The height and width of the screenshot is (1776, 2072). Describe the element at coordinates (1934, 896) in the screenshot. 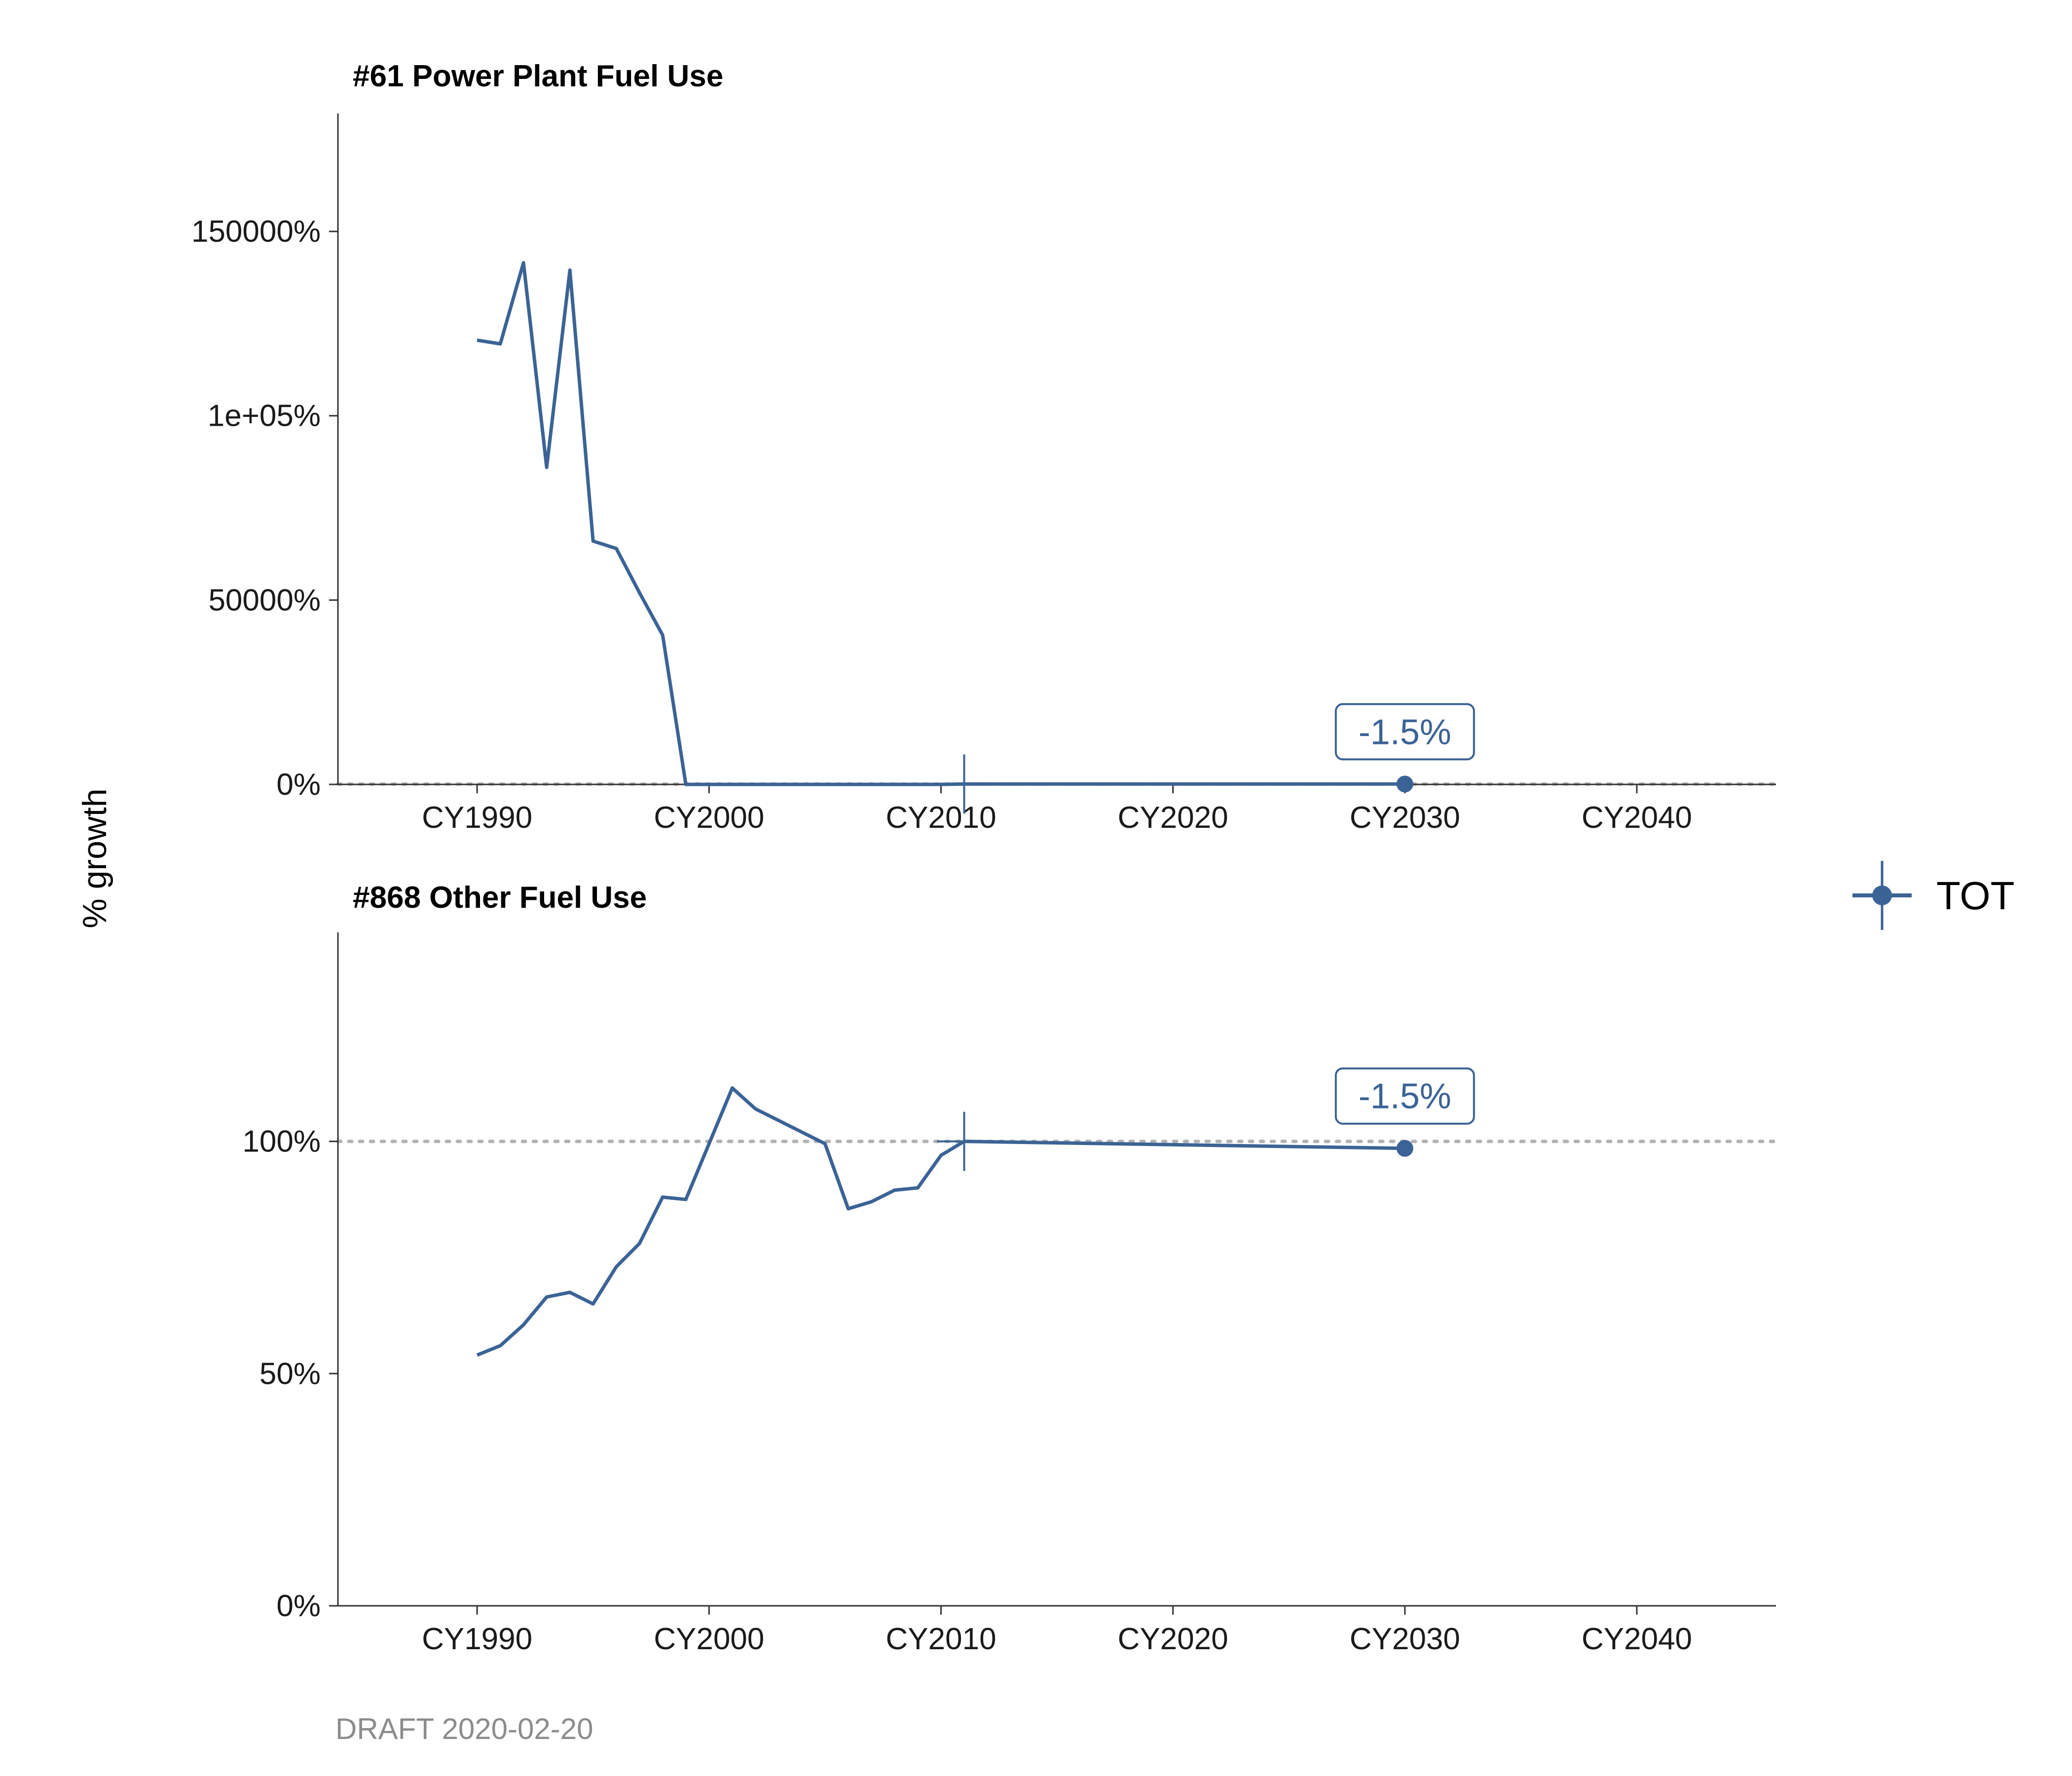

I see `legend: TOT` at that location.